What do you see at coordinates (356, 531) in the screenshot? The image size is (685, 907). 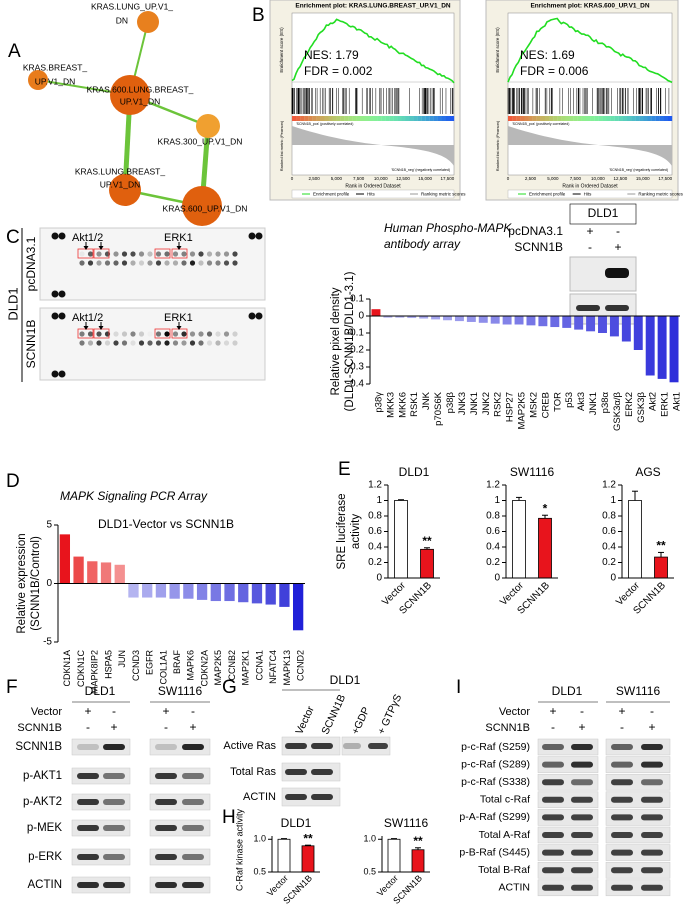 I see `y-axis-label: activity` at bounding box center [356, 531].